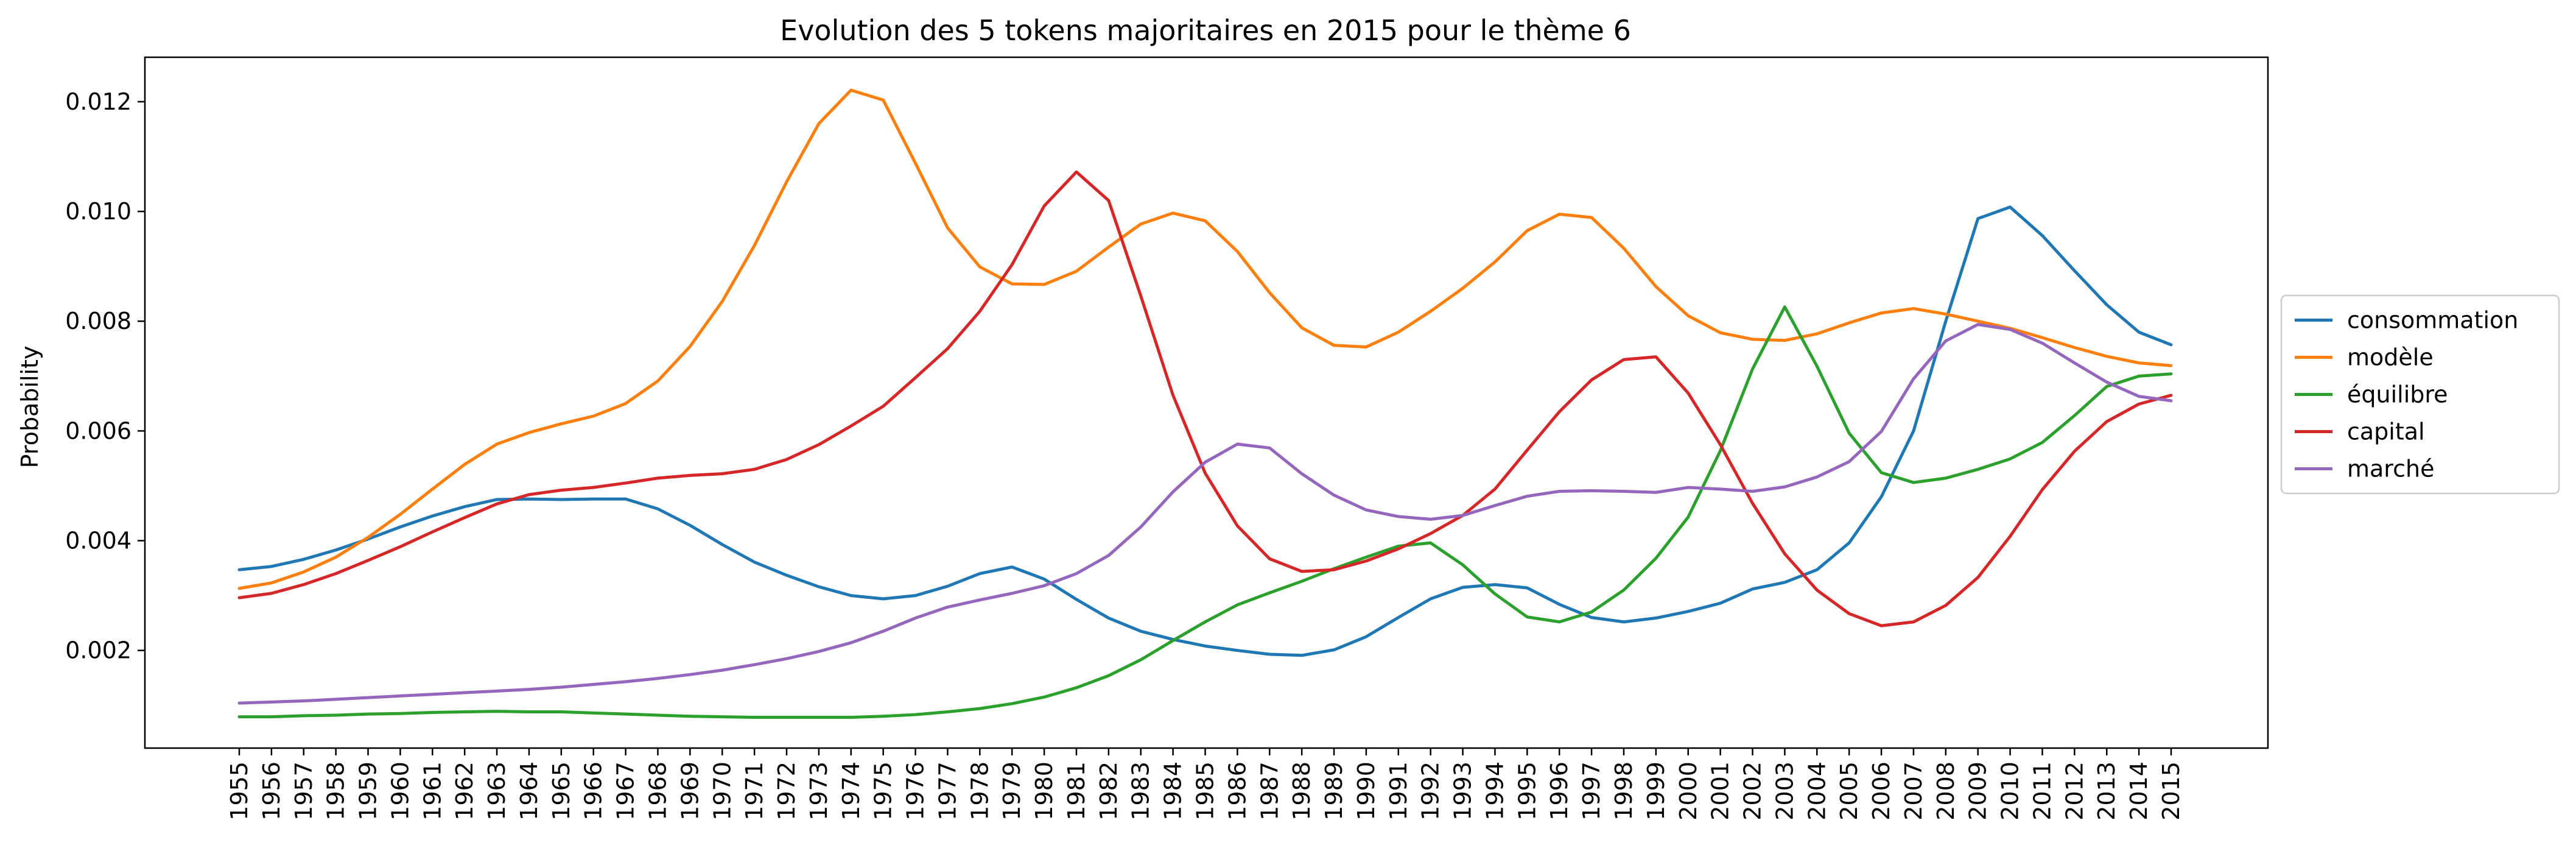 This screenshot has height=848, width=2576. I want to click on x-tick-label: 1990, so click(1366, 791).